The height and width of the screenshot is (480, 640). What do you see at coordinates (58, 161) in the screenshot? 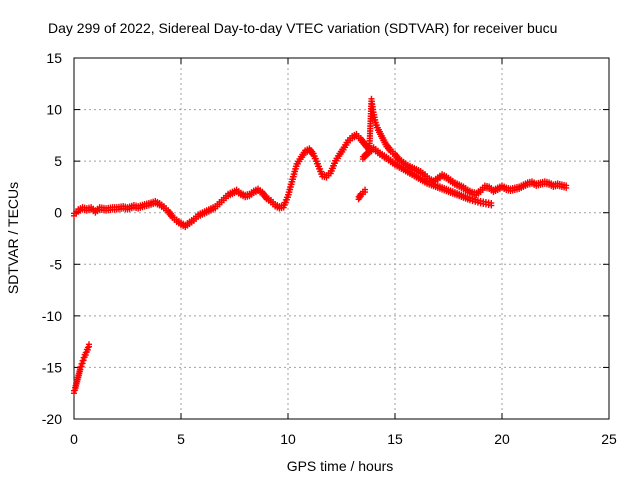
I see `y-tick-label: 5` at bounding box center [58, 161].